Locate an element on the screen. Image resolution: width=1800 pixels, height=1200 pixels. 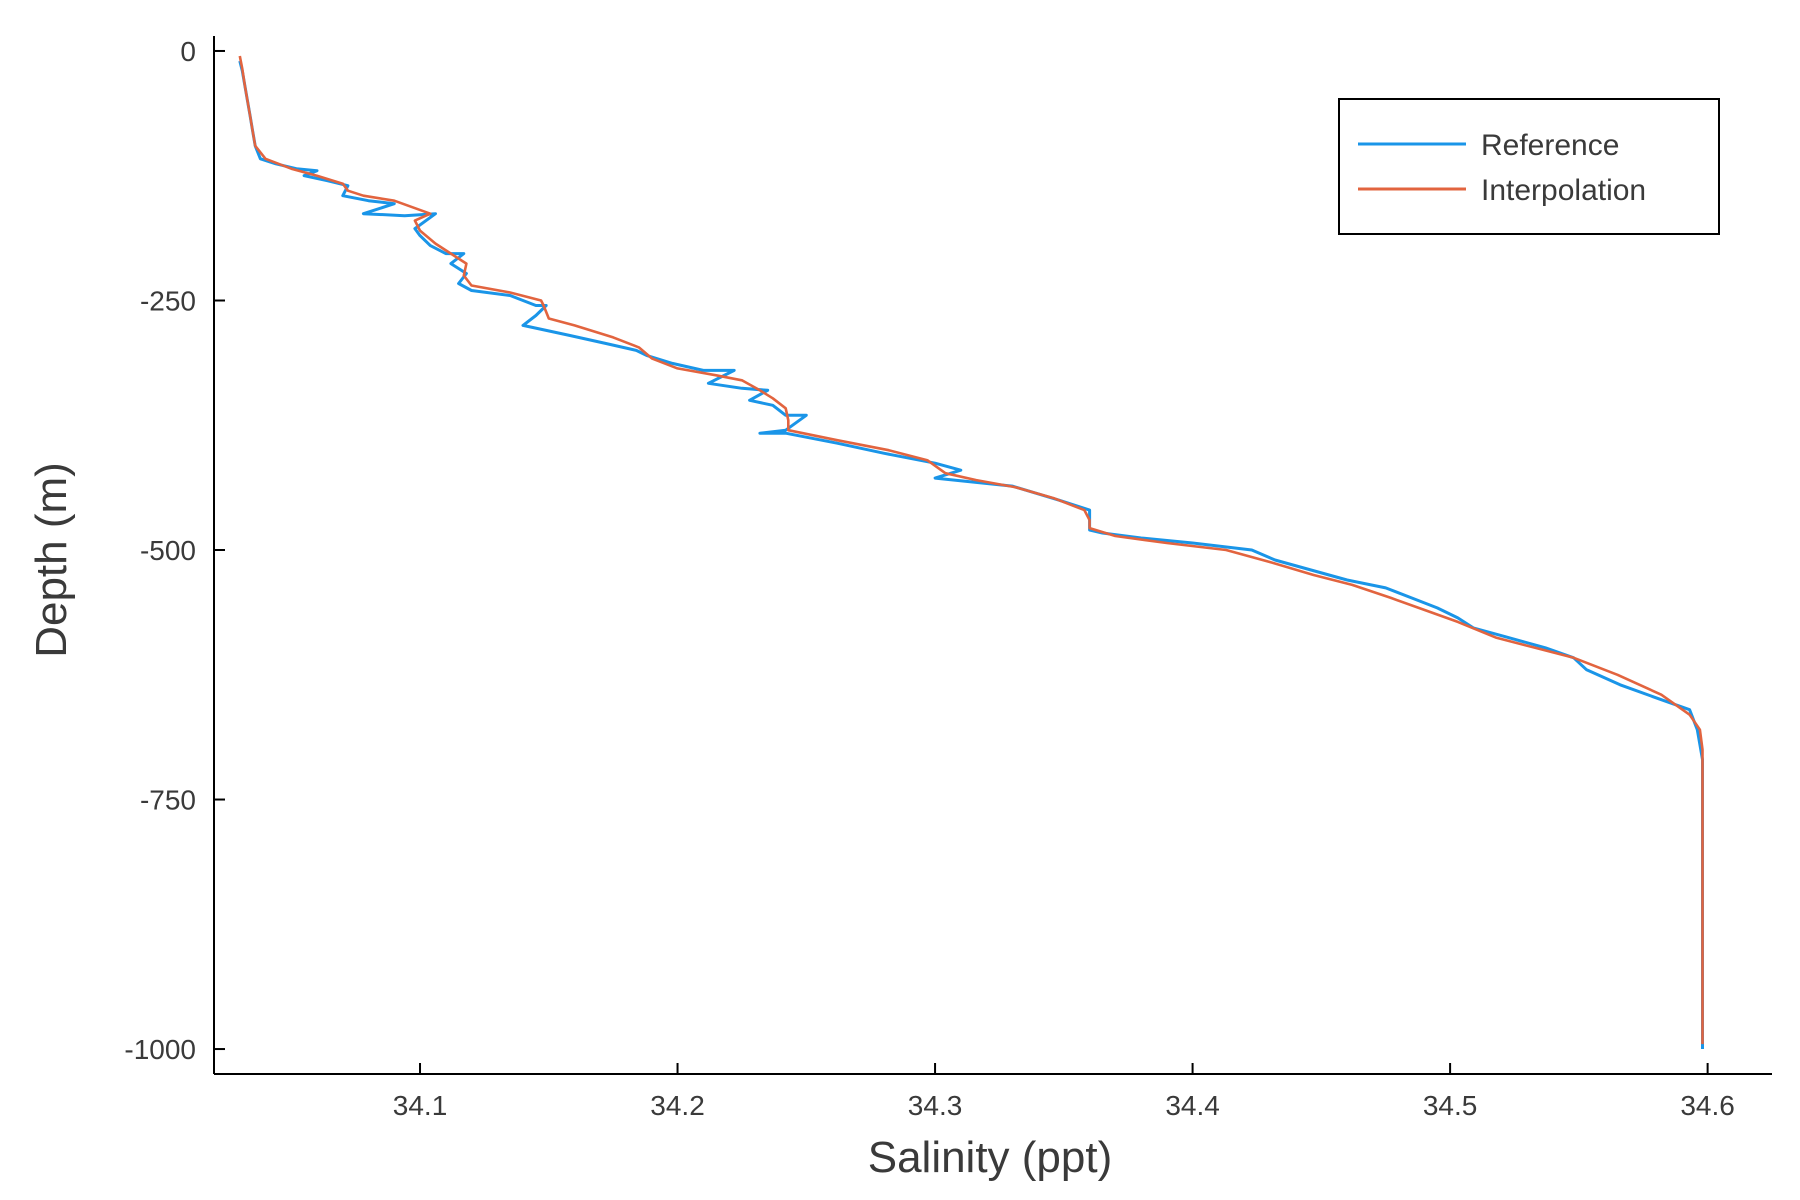
y-tick-label: 0 is located at coordinates (188, 51).